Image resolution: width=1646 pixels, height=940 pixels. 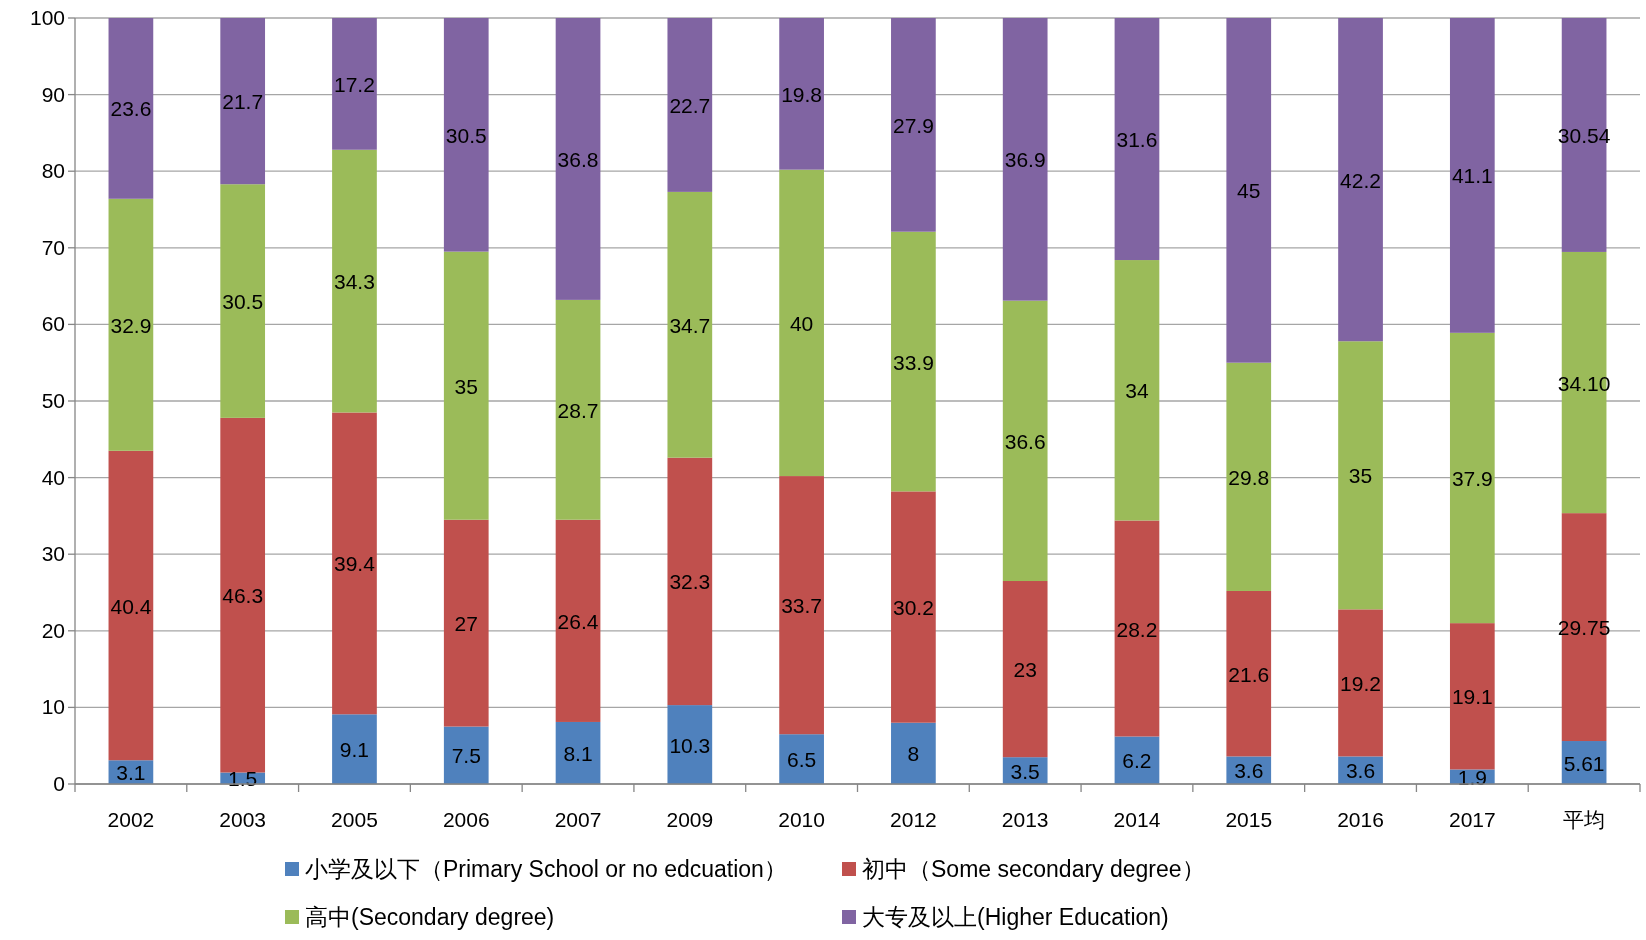 I want to click on x-tick-label: 2006, so click(x=466, y=819).